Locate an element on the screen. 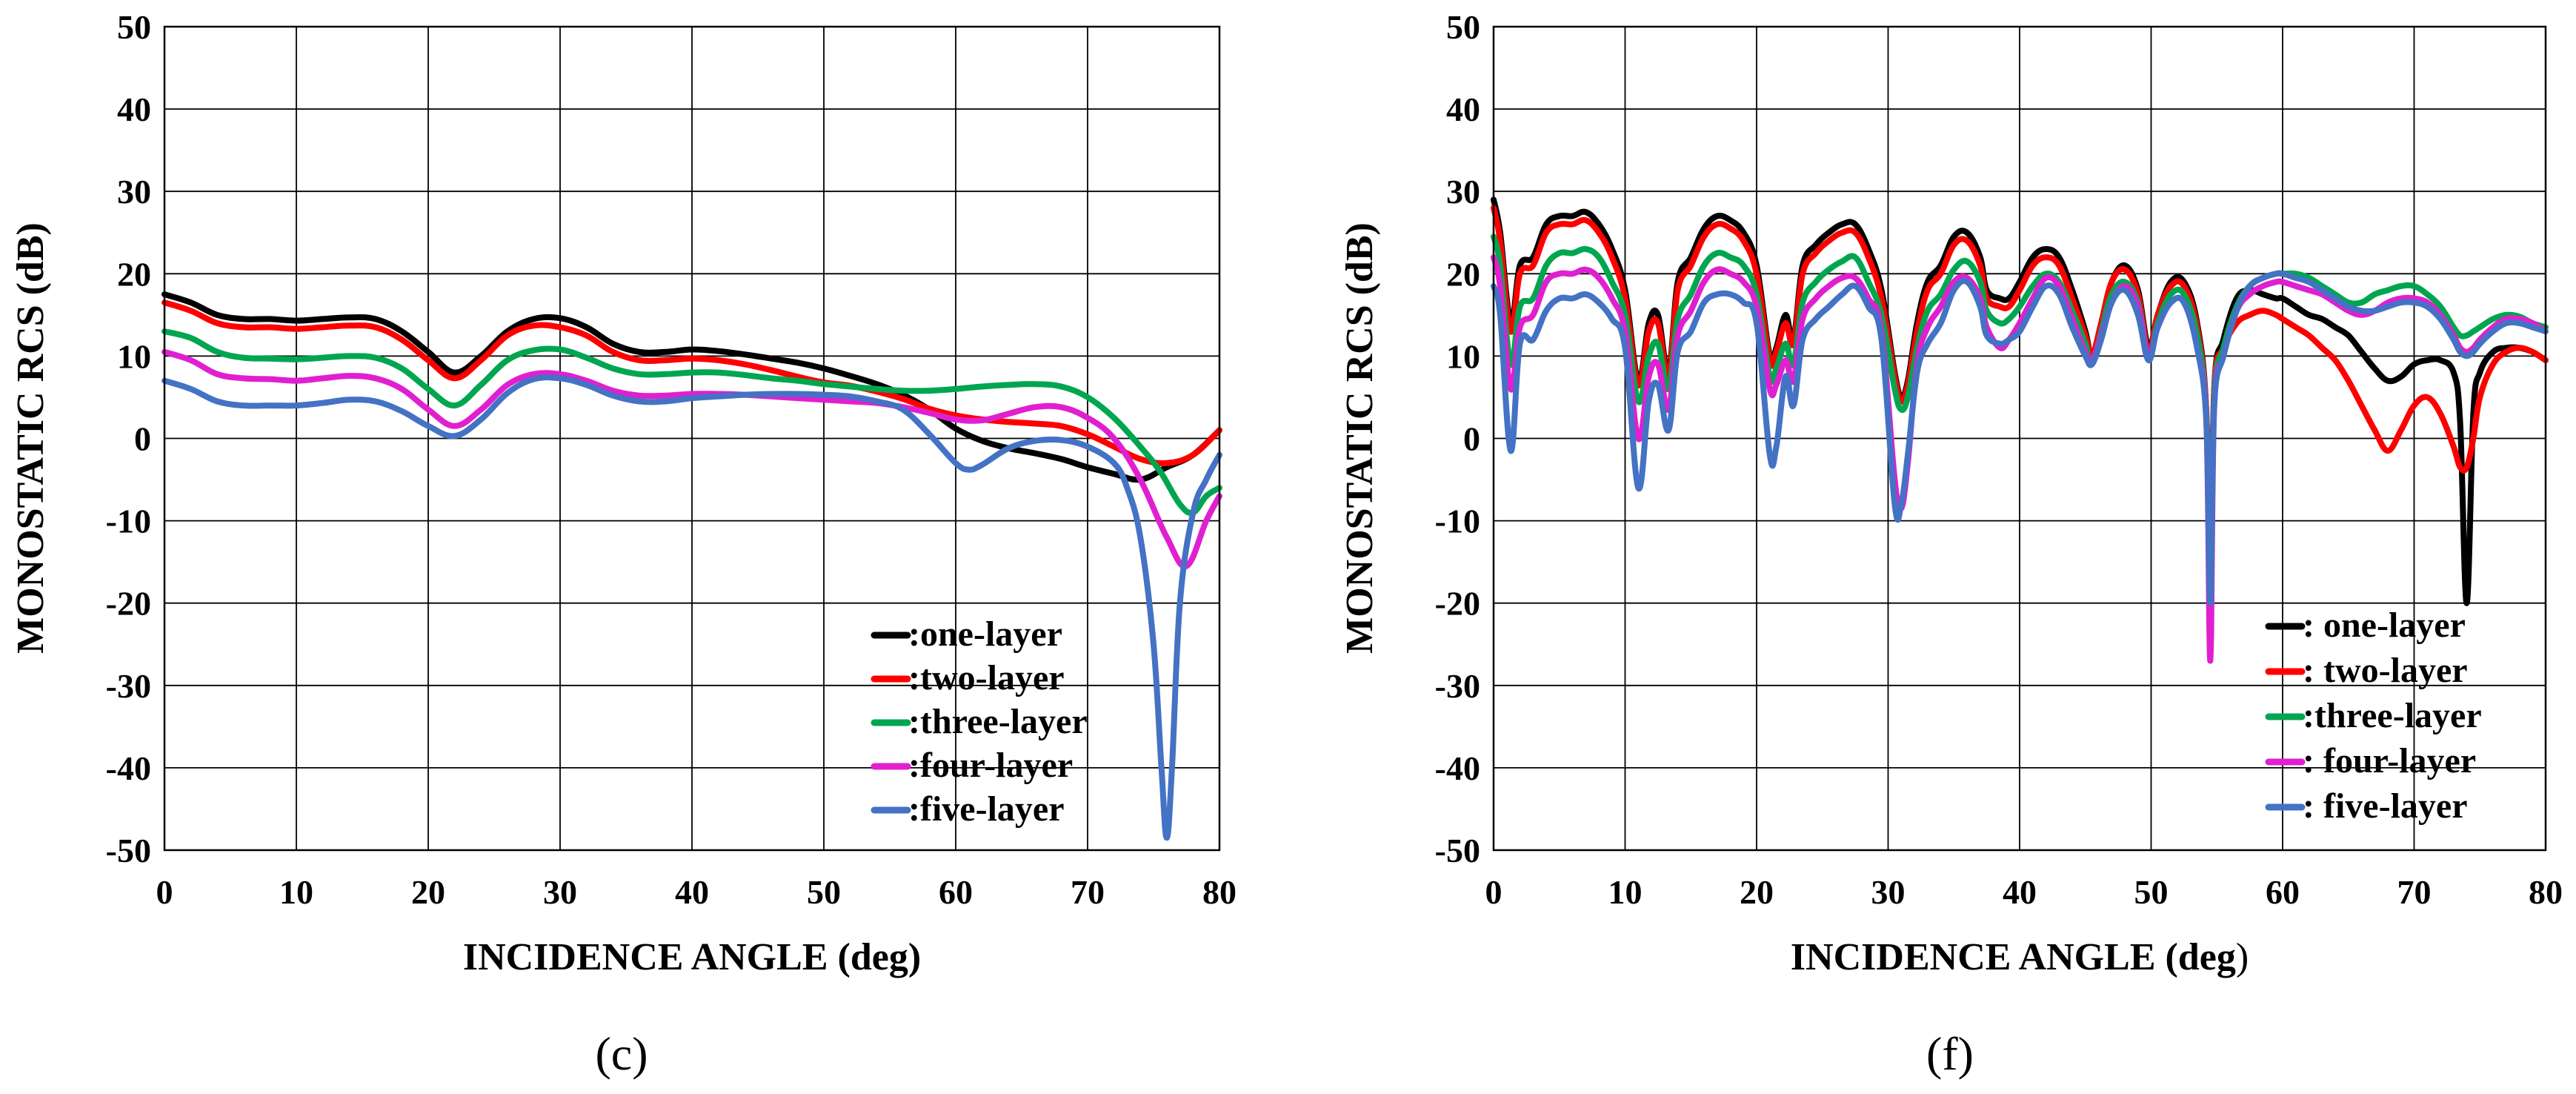 Image resolution: width=2576 pixels, height=1094 pixels. x-axis-title-main: INCIDENCE ANGLE (deg is located at coordinates (2013, 957).